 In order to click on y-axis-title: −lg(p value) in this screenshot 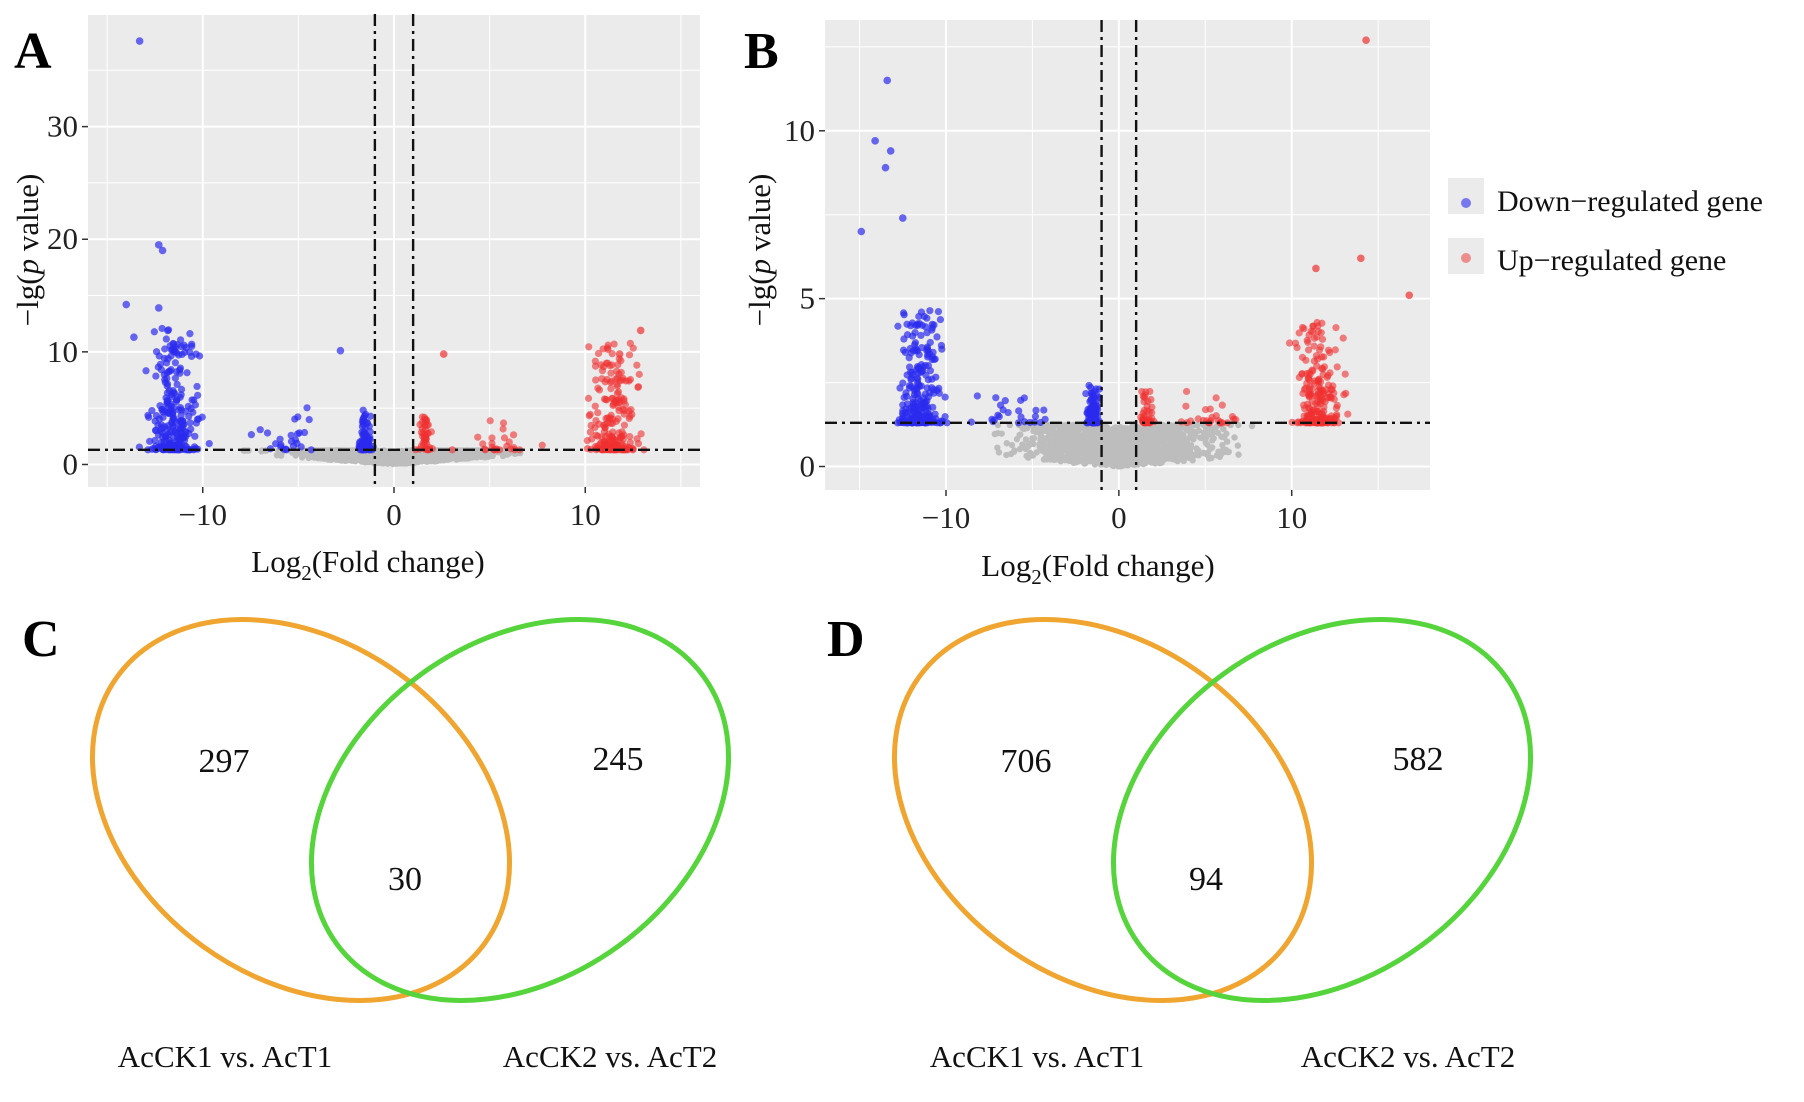, I will do `click(27, 250)`.